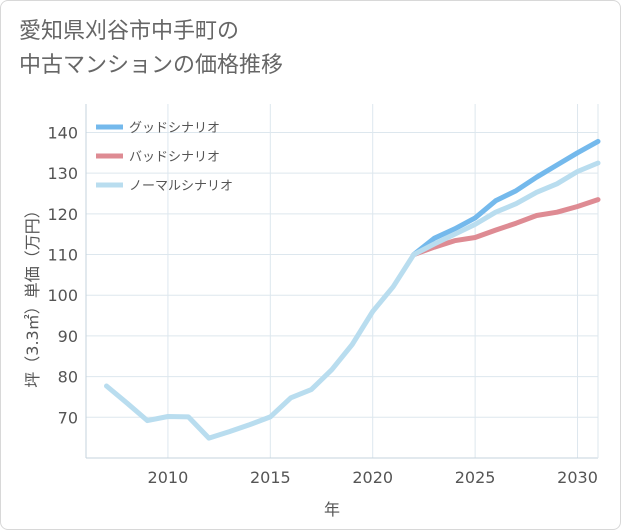 This screenshot has width=621, height=530. I want to click on x-tick-label-2020: 2020, so click(372, 477).